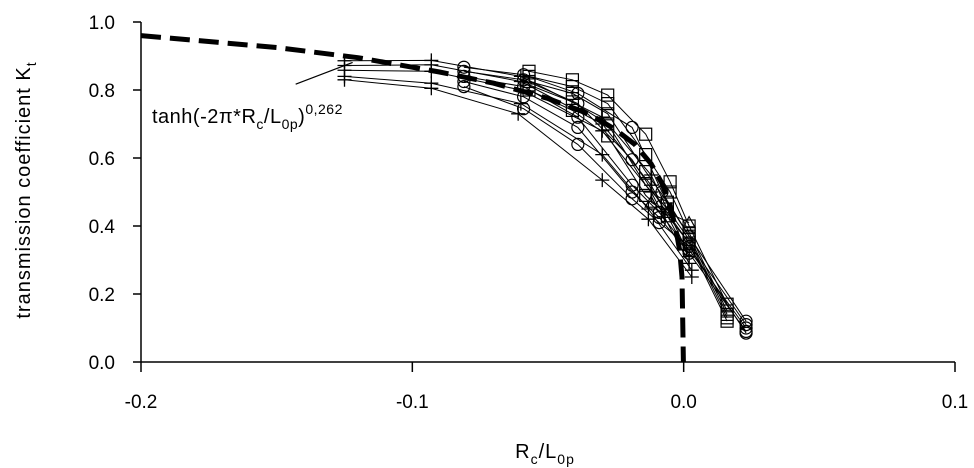  Describe the element at coordinates (141, 402) in the screenshot. I see `x-tick-label: -0.2` at that location.